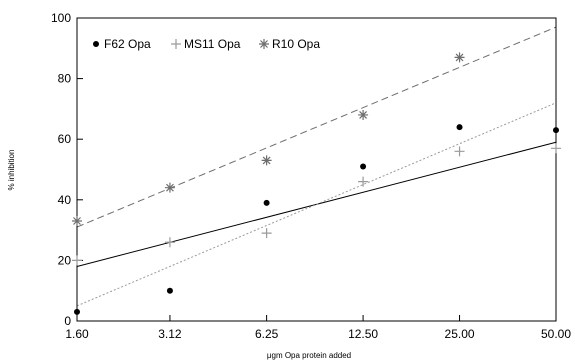  What do you see at coordinates (460, 334) in the screenshot?
I see `x-tick-label: 25.00` at bounding box center [460, 334].